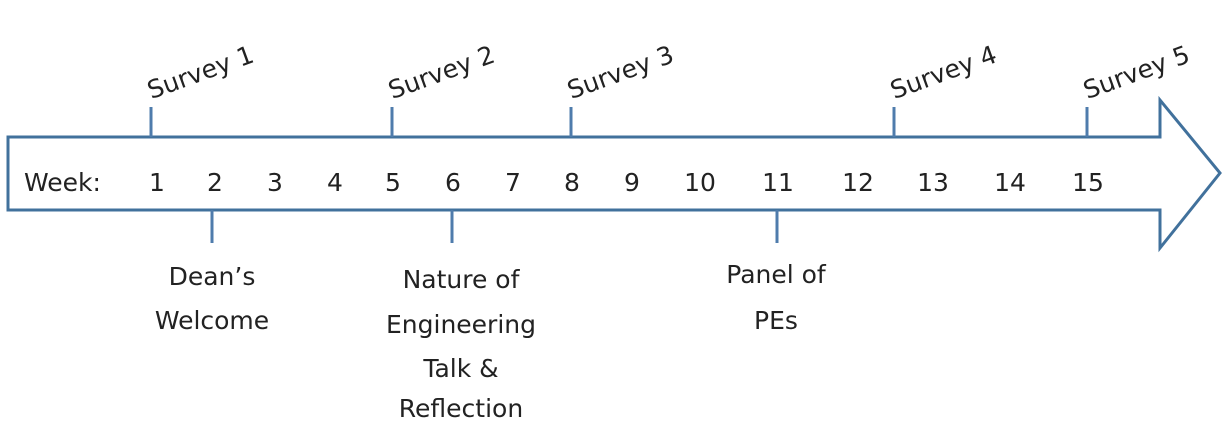 This screenshot has height=425, width=1225. What do you see at coordinates (212, 276) in the screenshot?
I see `event-label: Dean’s` at bounding box center [212, 276].